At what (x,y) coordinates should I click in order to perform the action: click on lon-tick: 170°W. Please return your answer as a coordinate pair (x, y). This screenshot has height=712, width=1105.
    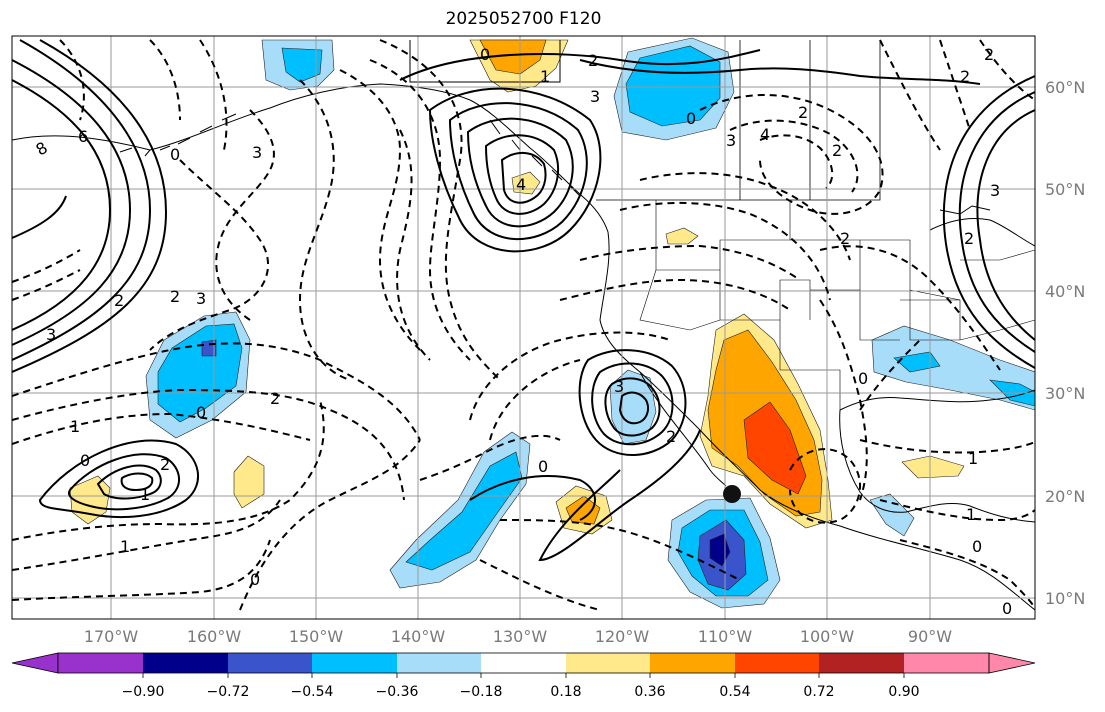
    Looking at the image, I should click on (111, 636).